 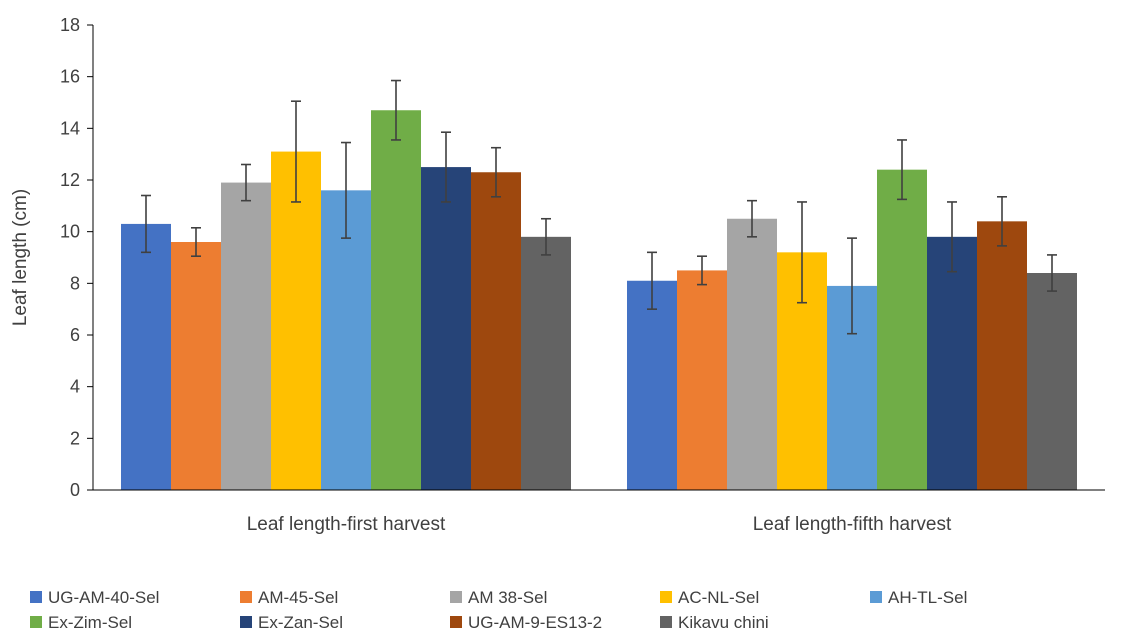 I want to click on y-tick-label: 16, so click(x=70, y=77).